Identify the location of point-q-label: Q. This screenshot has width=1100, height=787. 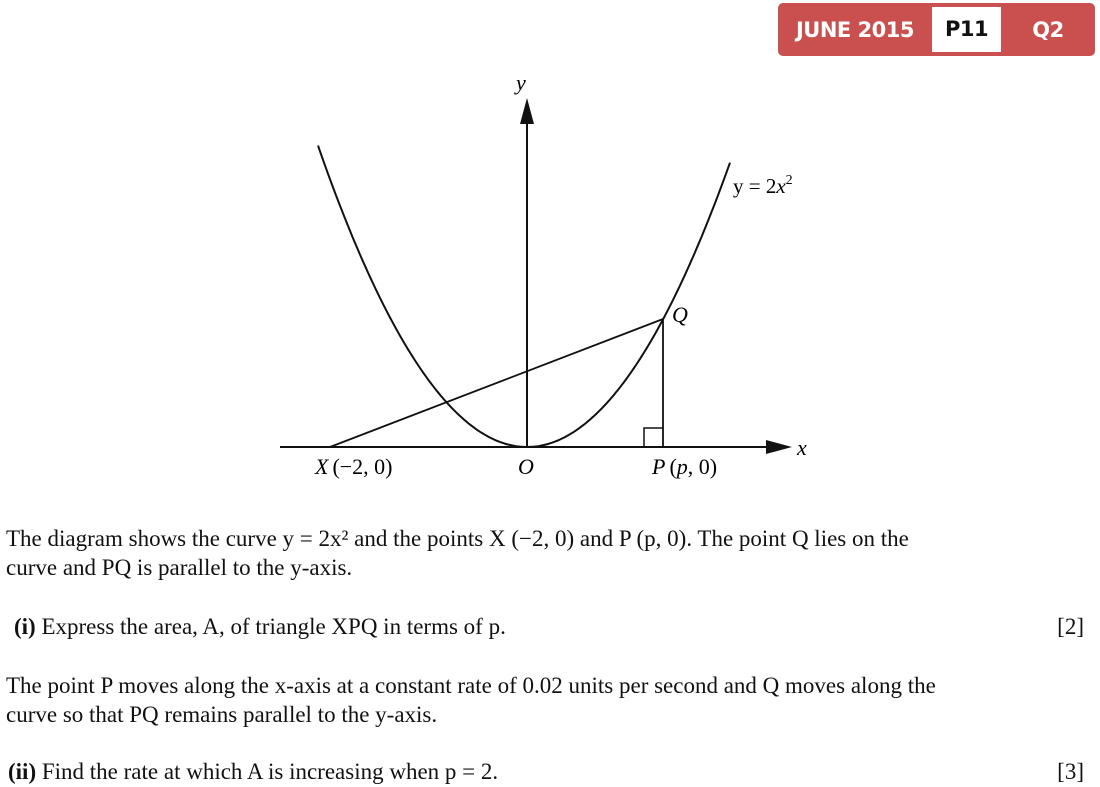
(680, 314).